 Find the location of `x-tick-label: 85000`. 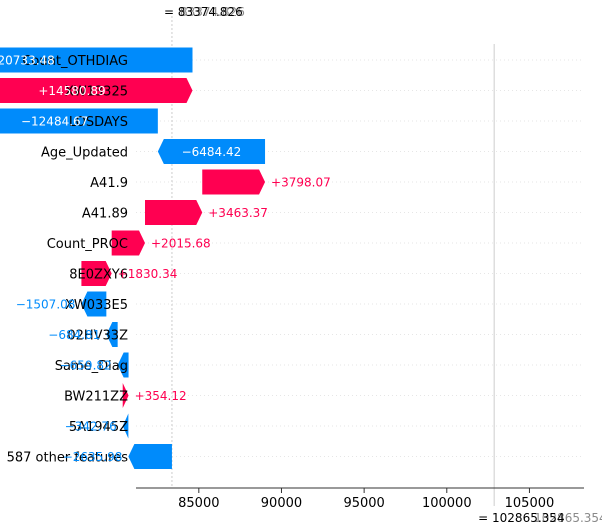

x-tick-label: 85000 is located at coordinates (198, 503).